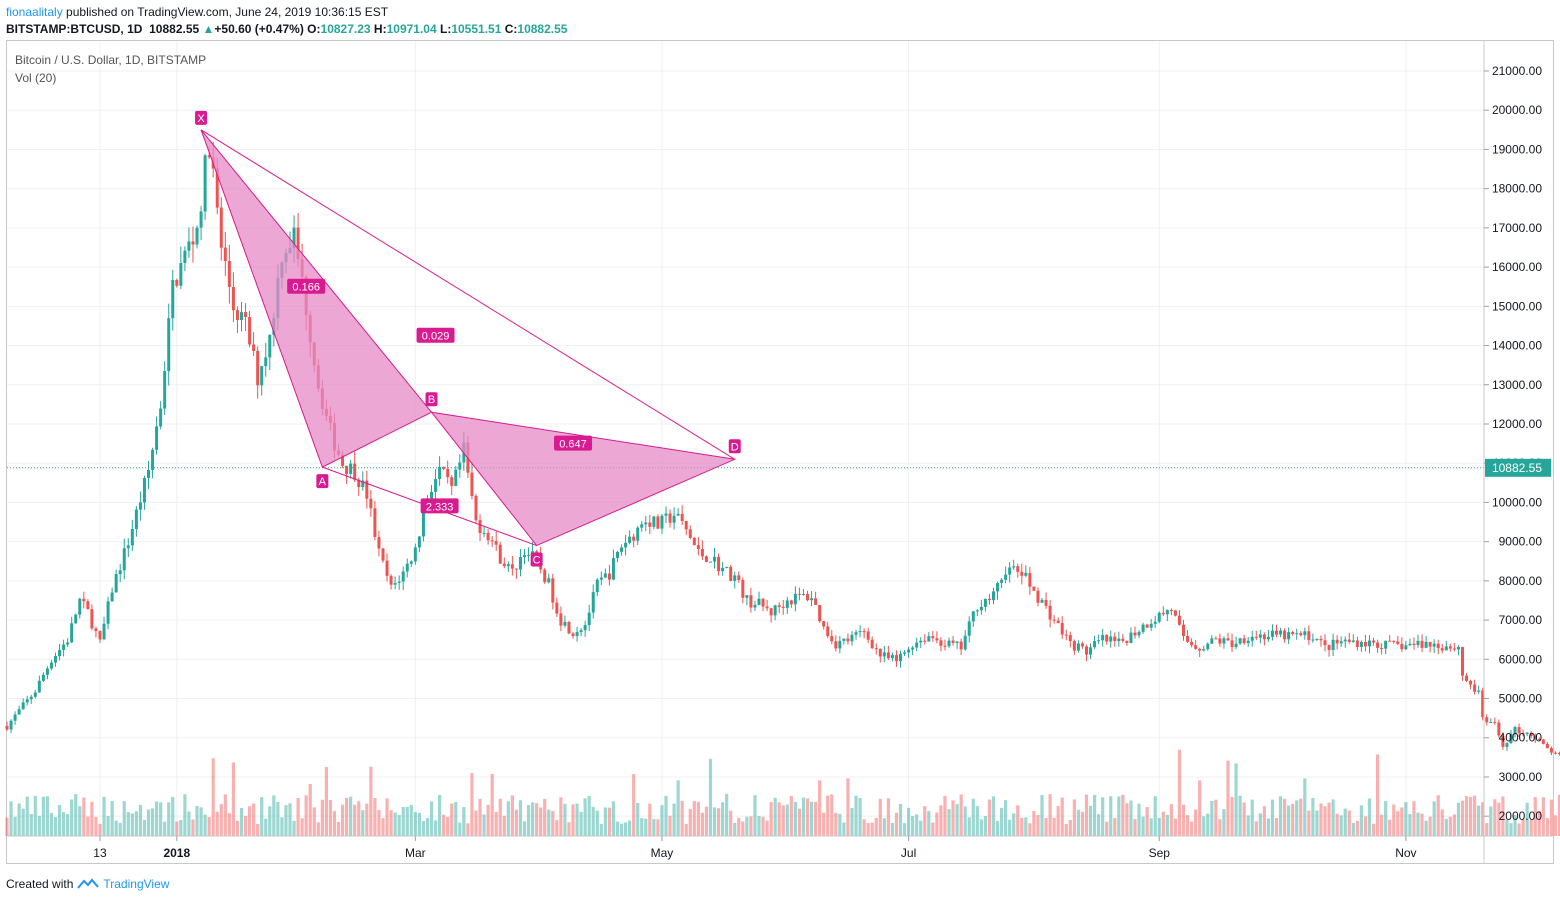 Image resolution: width=1560 pixels, height=902 pixels. What do you see at coordinates (1517, 385) in the screenshot?
I see `price-tick-label: 13000.00` at bounding box center [1517, 385].